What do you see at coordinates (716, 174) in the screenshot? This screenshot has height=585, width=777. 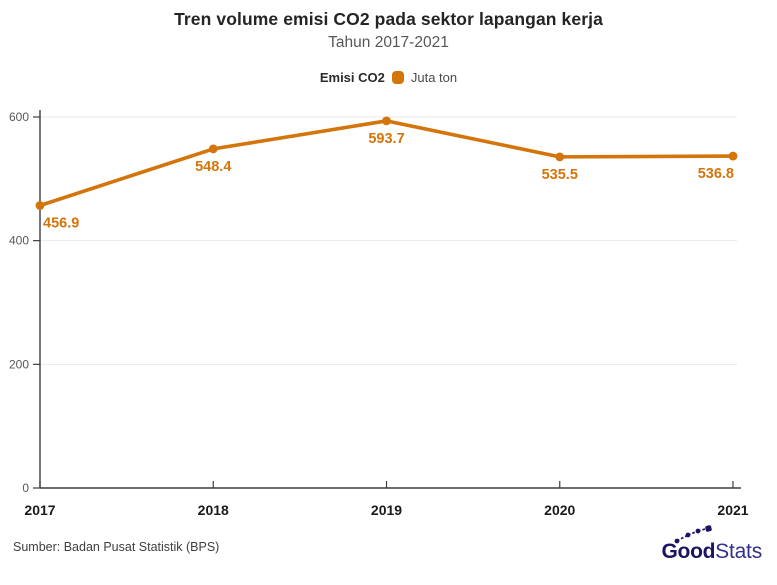 I see `svg-text: 536.8` at bounding box center [716, 174].